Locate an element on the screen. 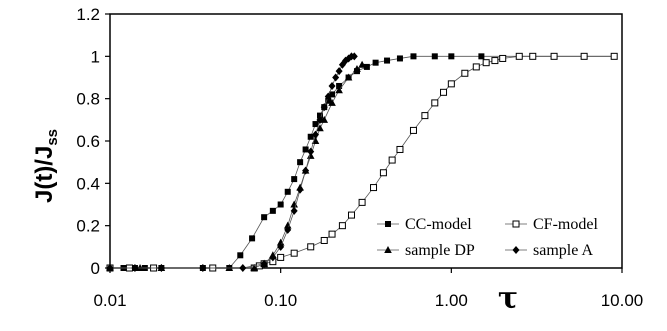 Image resolution: width=667 pixels, height=331 pixels. legend-item: sample DP is located at coordinates (426, 250).